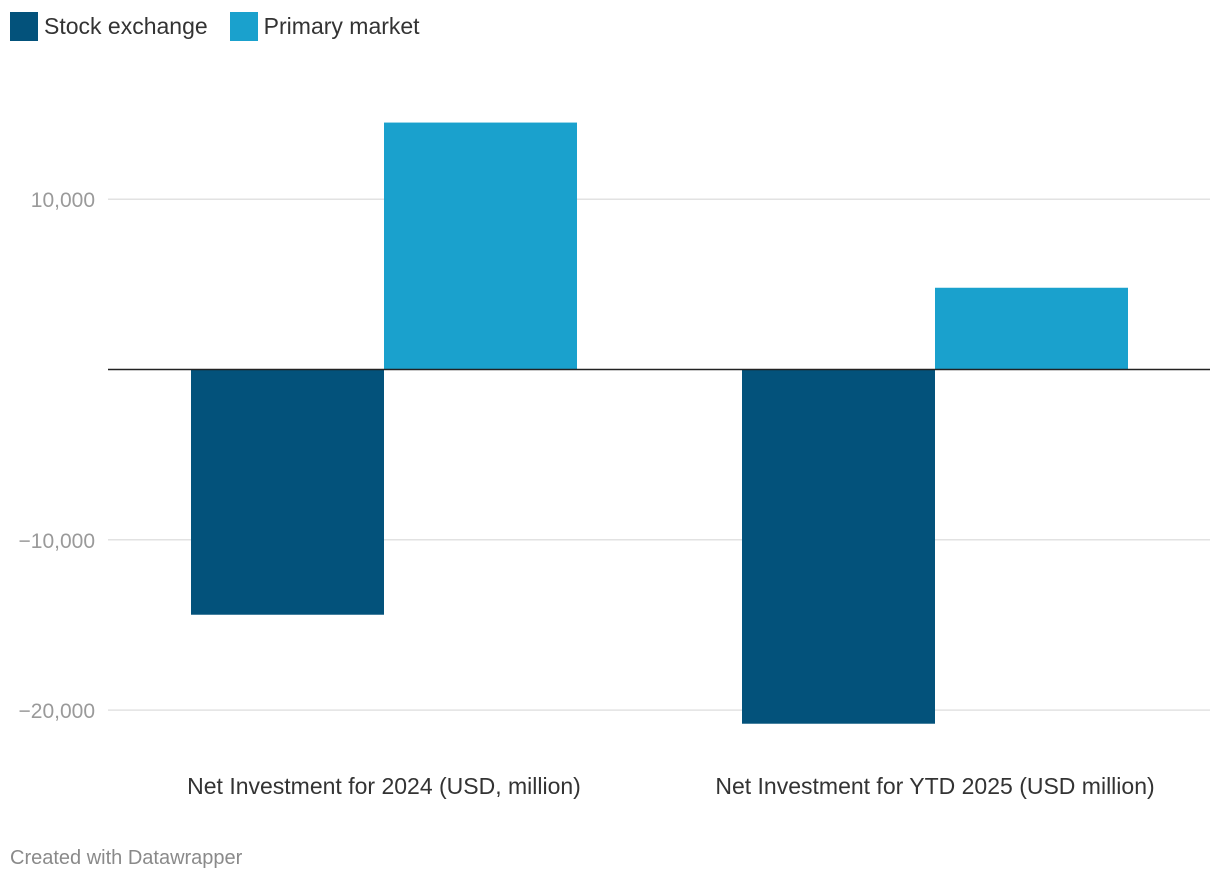 The height and width of the screenshot is (882, 1220). Describe the element at coordinates (384, 786) in the screenshot. I see `x-category-label: Net Investment for 2024 (USD, million)` at that location.